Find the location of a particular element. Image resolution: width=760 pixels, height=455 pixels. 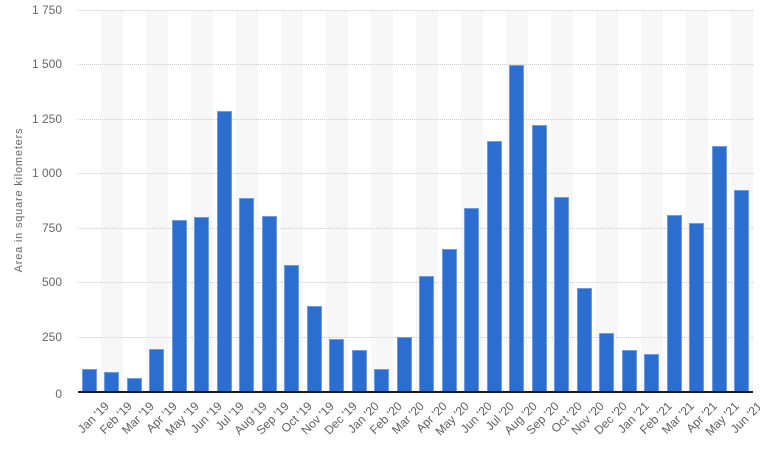

y-tick-label: 1 250 is located at coordinates (46, 118).